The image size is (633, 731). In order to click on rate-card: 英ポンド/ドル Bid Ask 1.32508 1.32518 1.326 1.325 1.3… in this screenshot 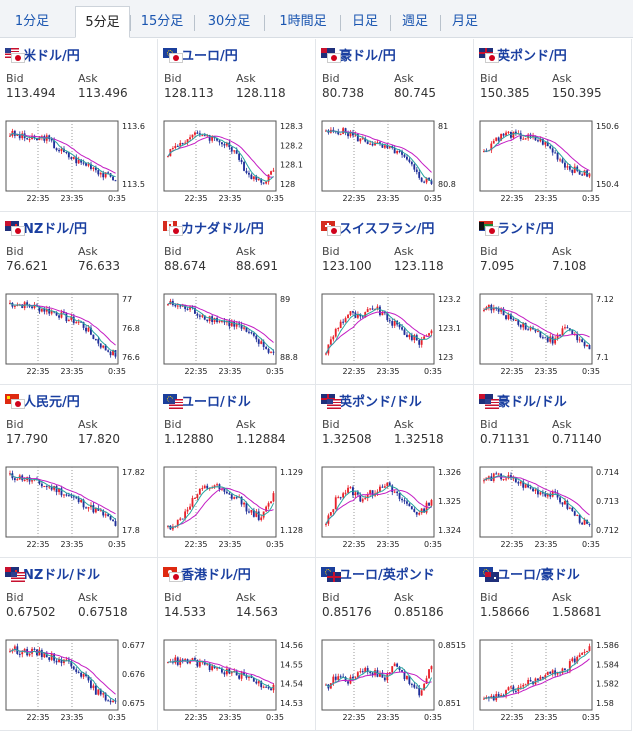, I will do `click(395, 471)`.